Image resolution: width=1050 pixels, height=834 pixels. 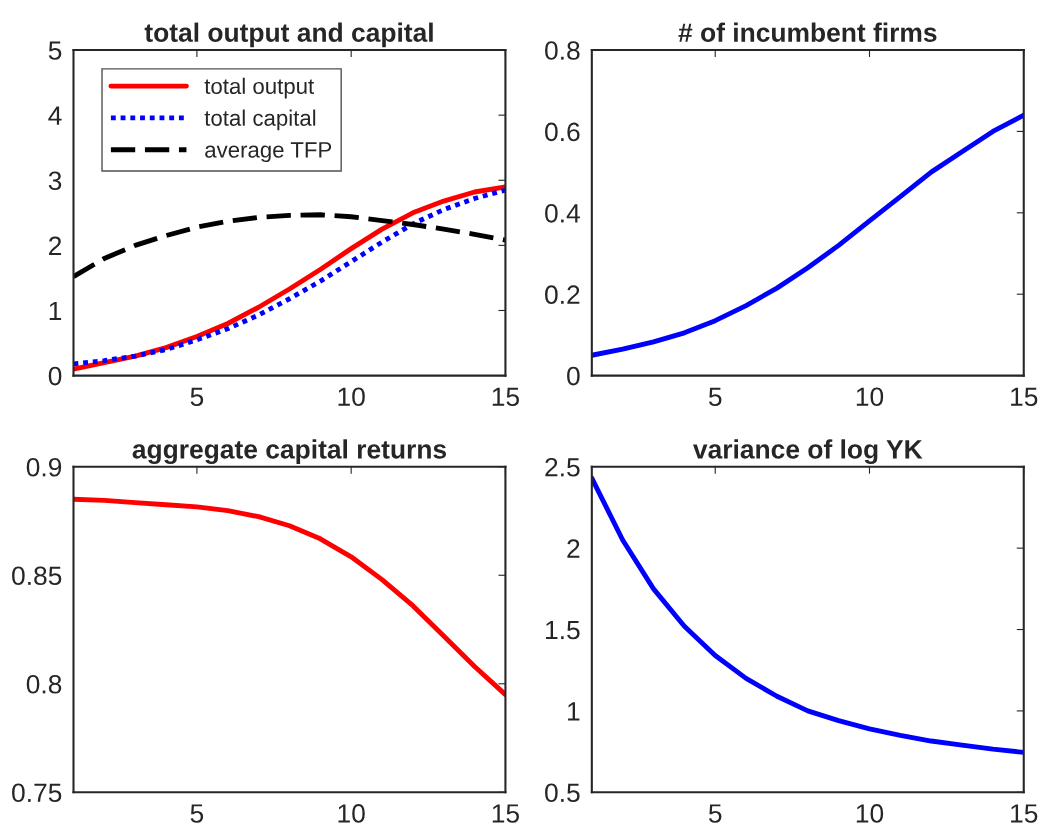 I want to click on y-tick-label: 0.9, so click(x=44, y=467).